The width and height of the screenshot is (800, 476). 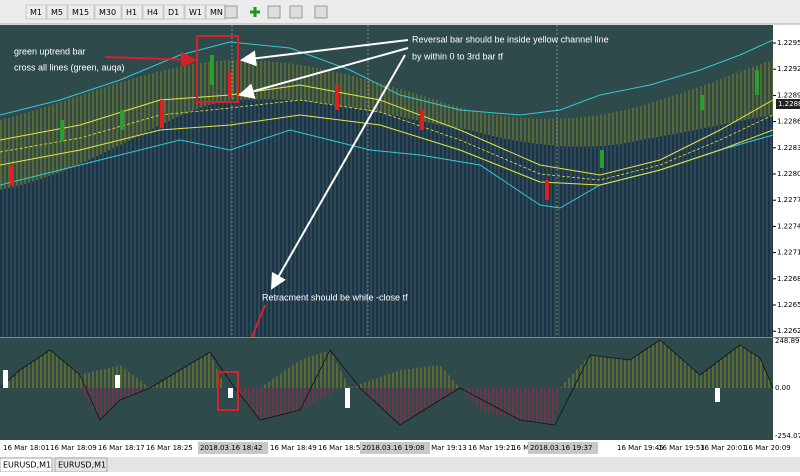 I want to click on timeframe-label: H1, so click(x=131, y=12).